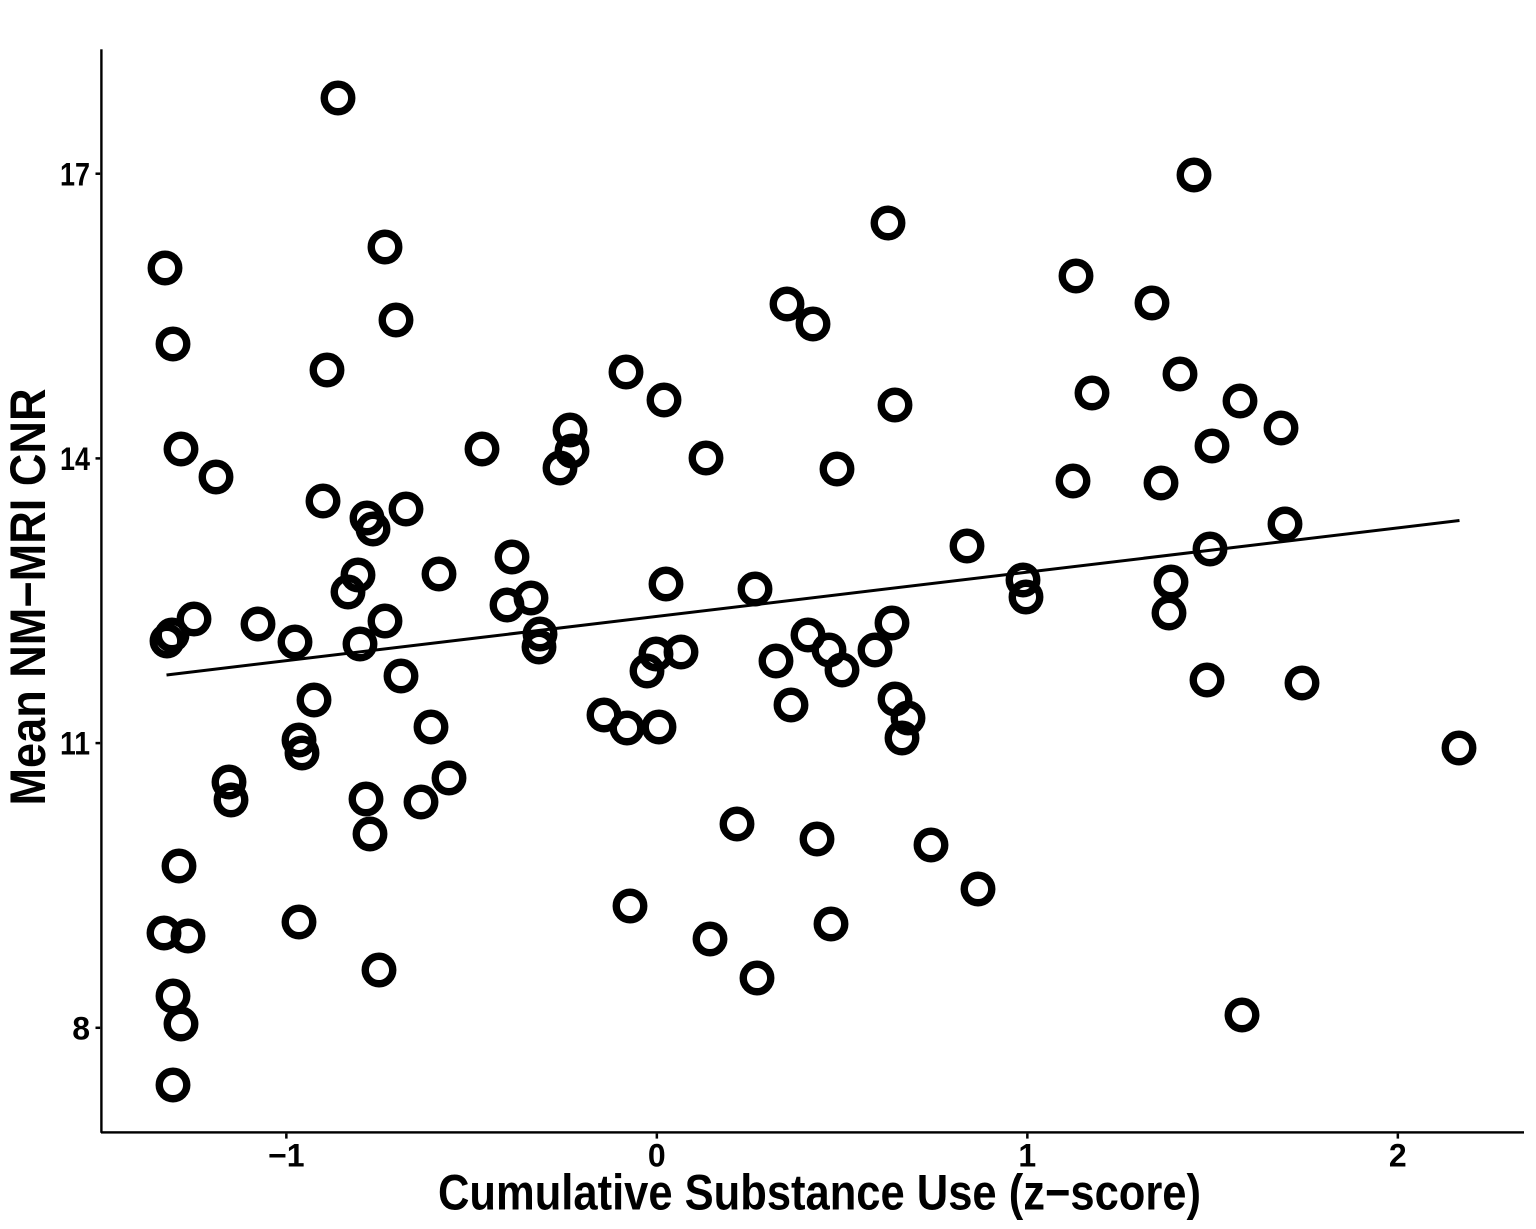 The height and width of the screenshot is (1229, 1536). What do you see at coordinates (75, 744) in the screenshot?
I see `svg-text: 11` at bounding box center [75, 744].